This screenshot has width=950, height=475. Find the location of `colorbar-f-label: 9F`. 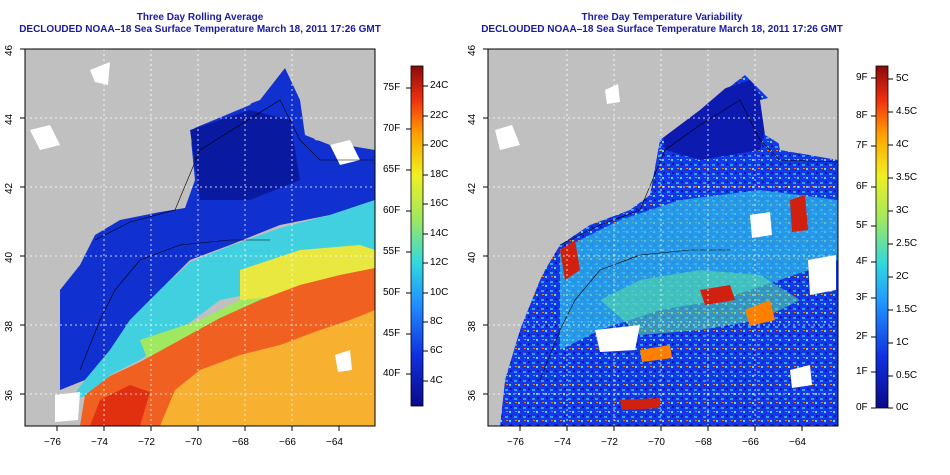

colorbar-f-label: 9F is located at coordinates (862, 77).